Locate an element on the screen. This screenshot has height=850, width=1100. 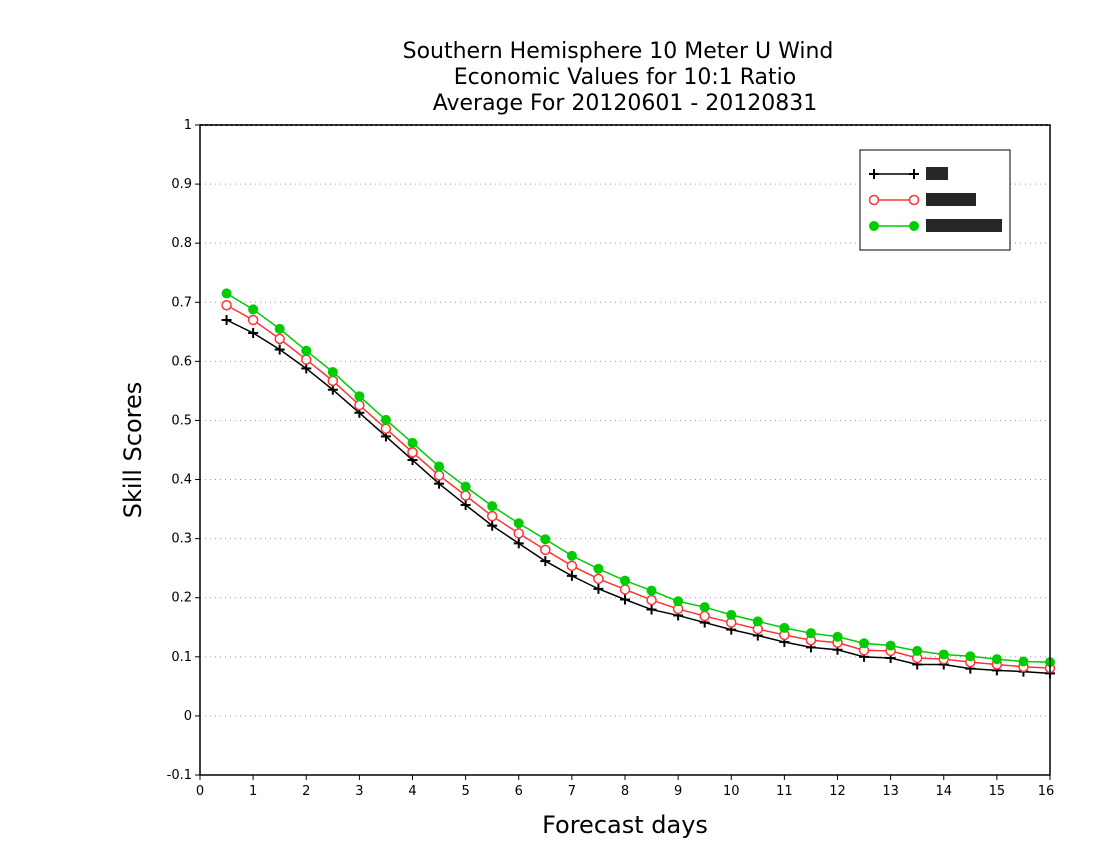
x-tick-label: 5 is located at coordinates (465, 791).